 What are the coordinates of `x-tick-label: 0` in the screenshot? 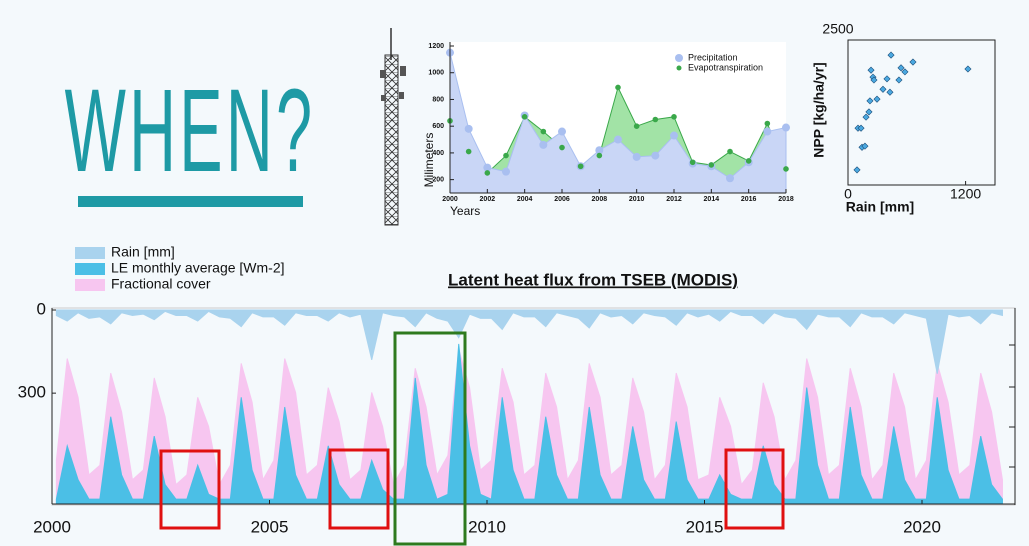 It's located at (848, 194).